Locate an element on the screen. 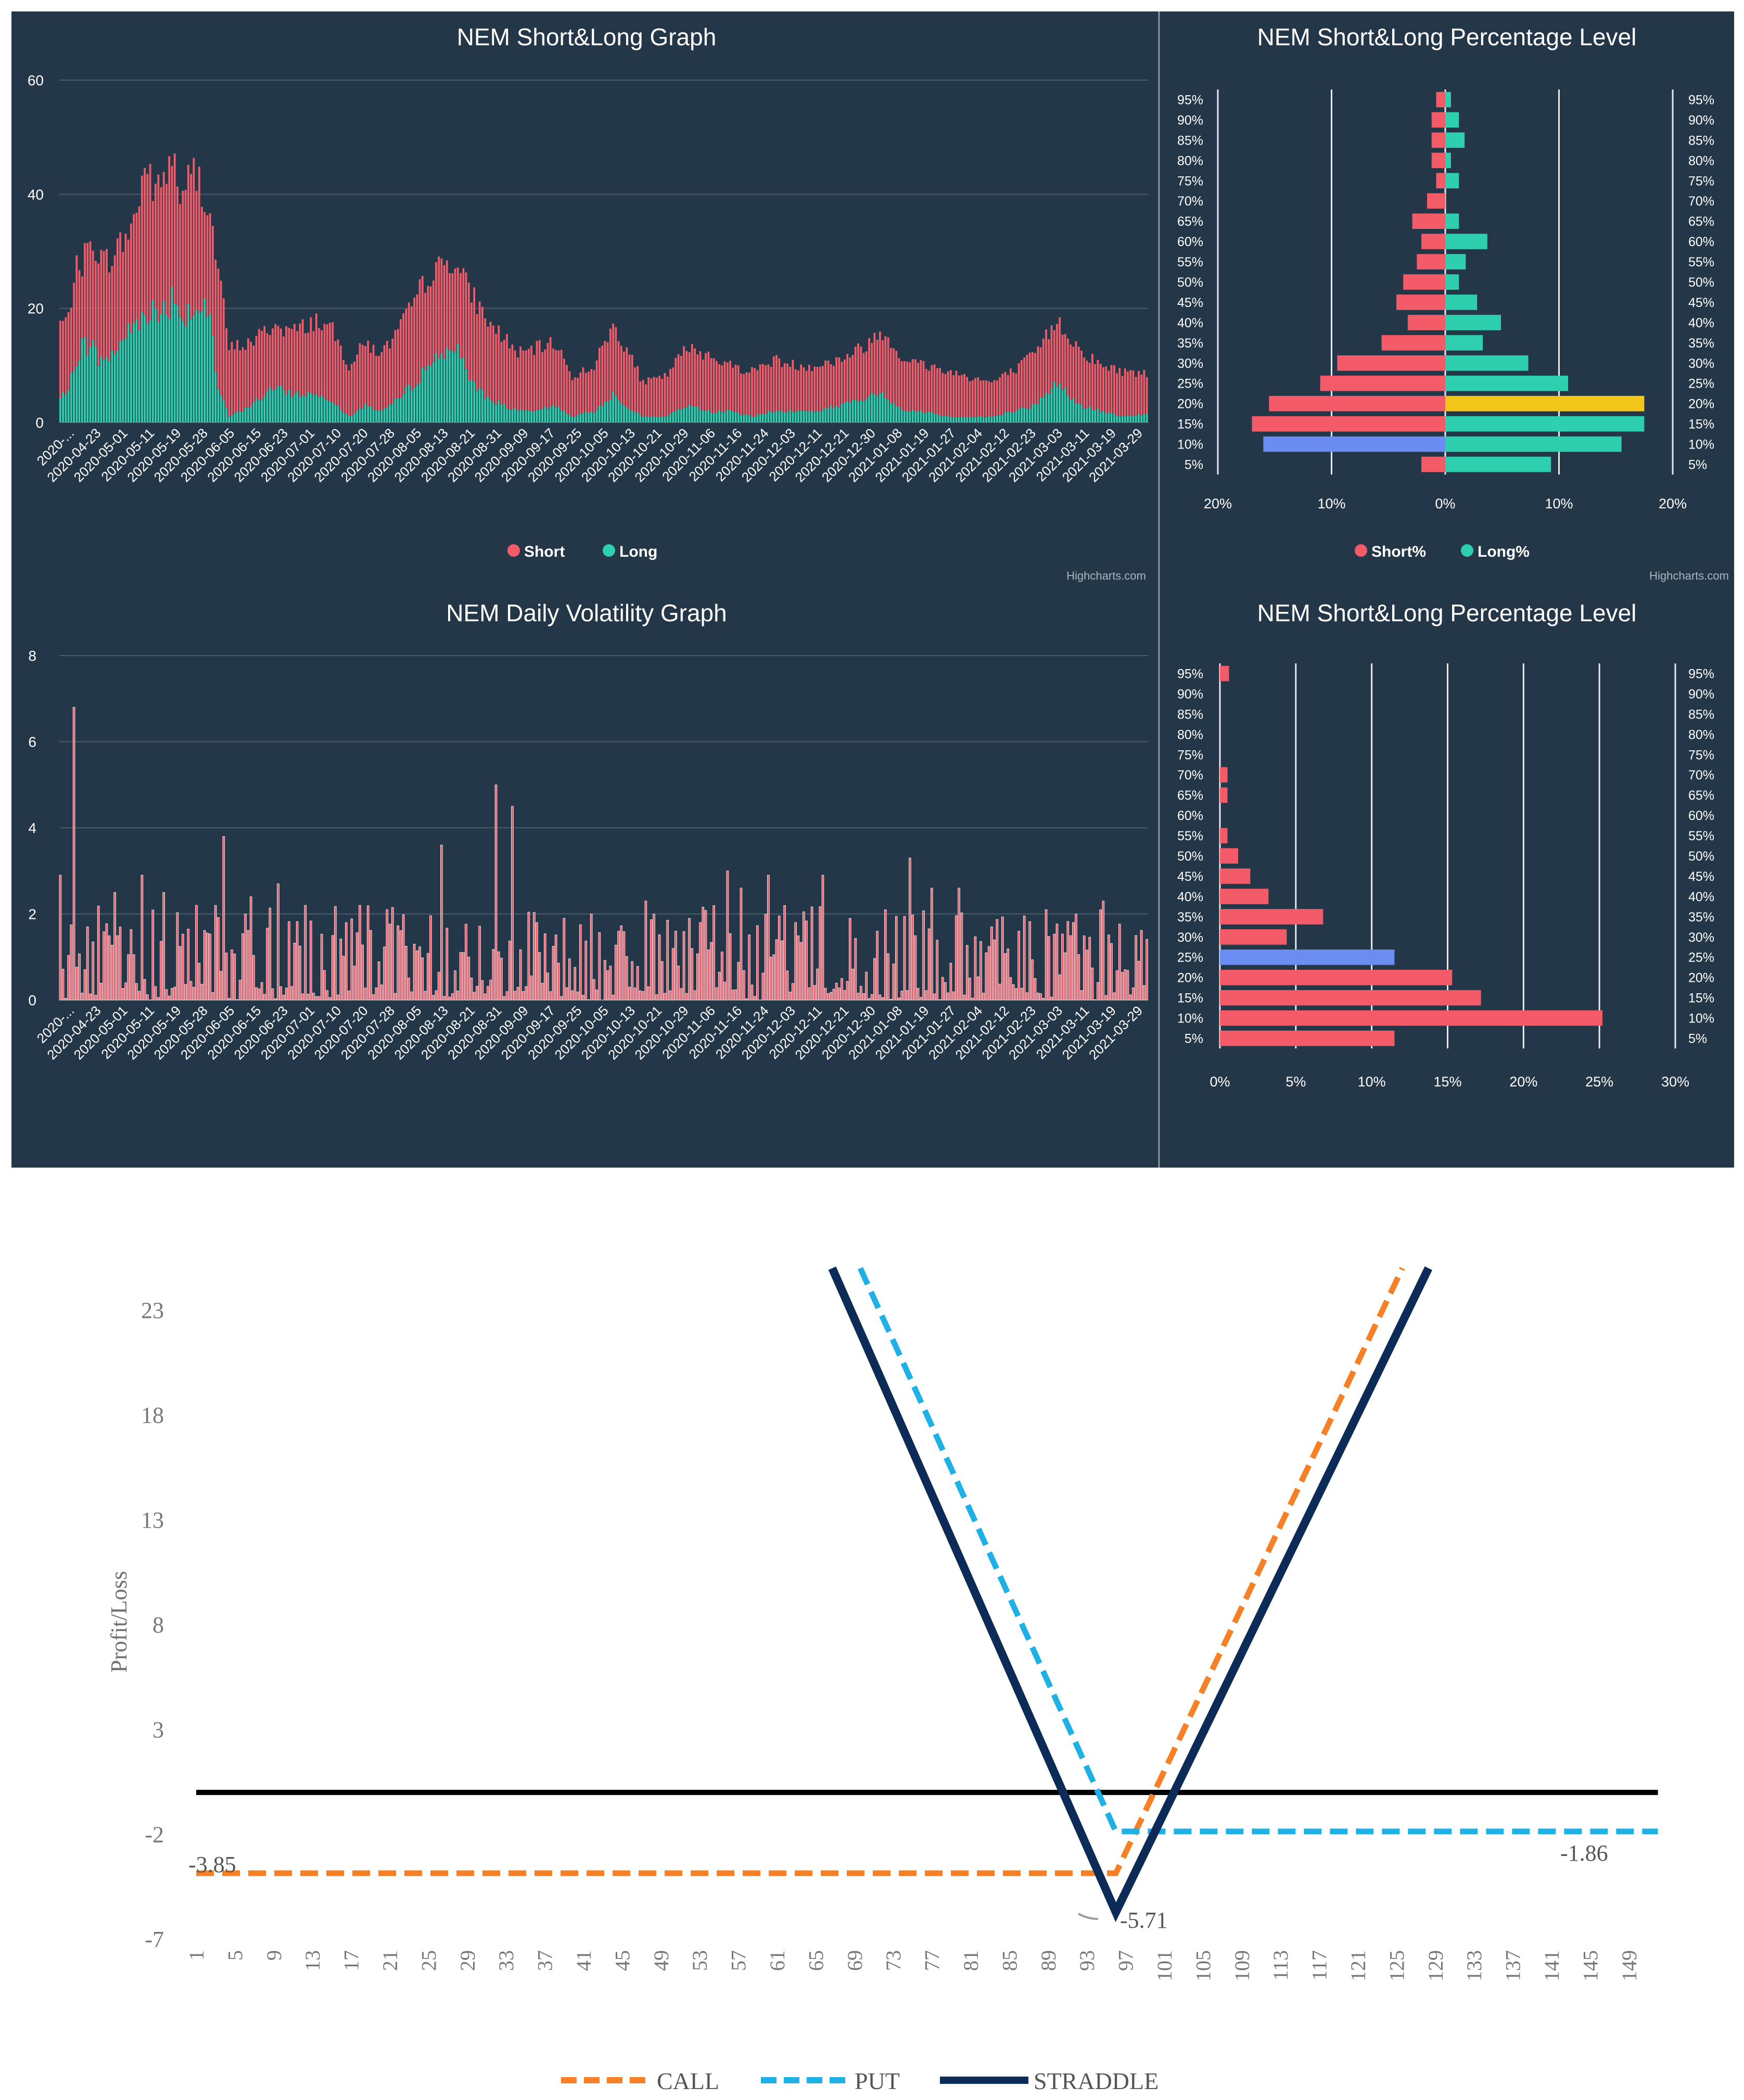 The height and width of the screenshot is (2100, 1744). category-label-right: 70% is located at coordinates (1701, 202).